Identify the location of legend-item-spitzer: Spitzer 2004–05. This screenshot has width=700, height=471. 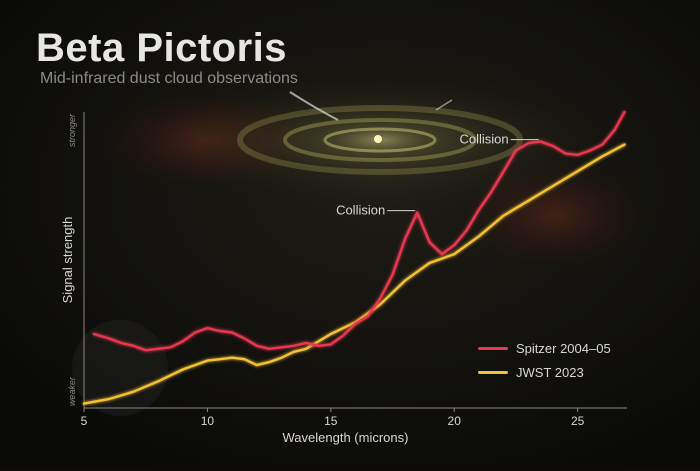
(544, 348).